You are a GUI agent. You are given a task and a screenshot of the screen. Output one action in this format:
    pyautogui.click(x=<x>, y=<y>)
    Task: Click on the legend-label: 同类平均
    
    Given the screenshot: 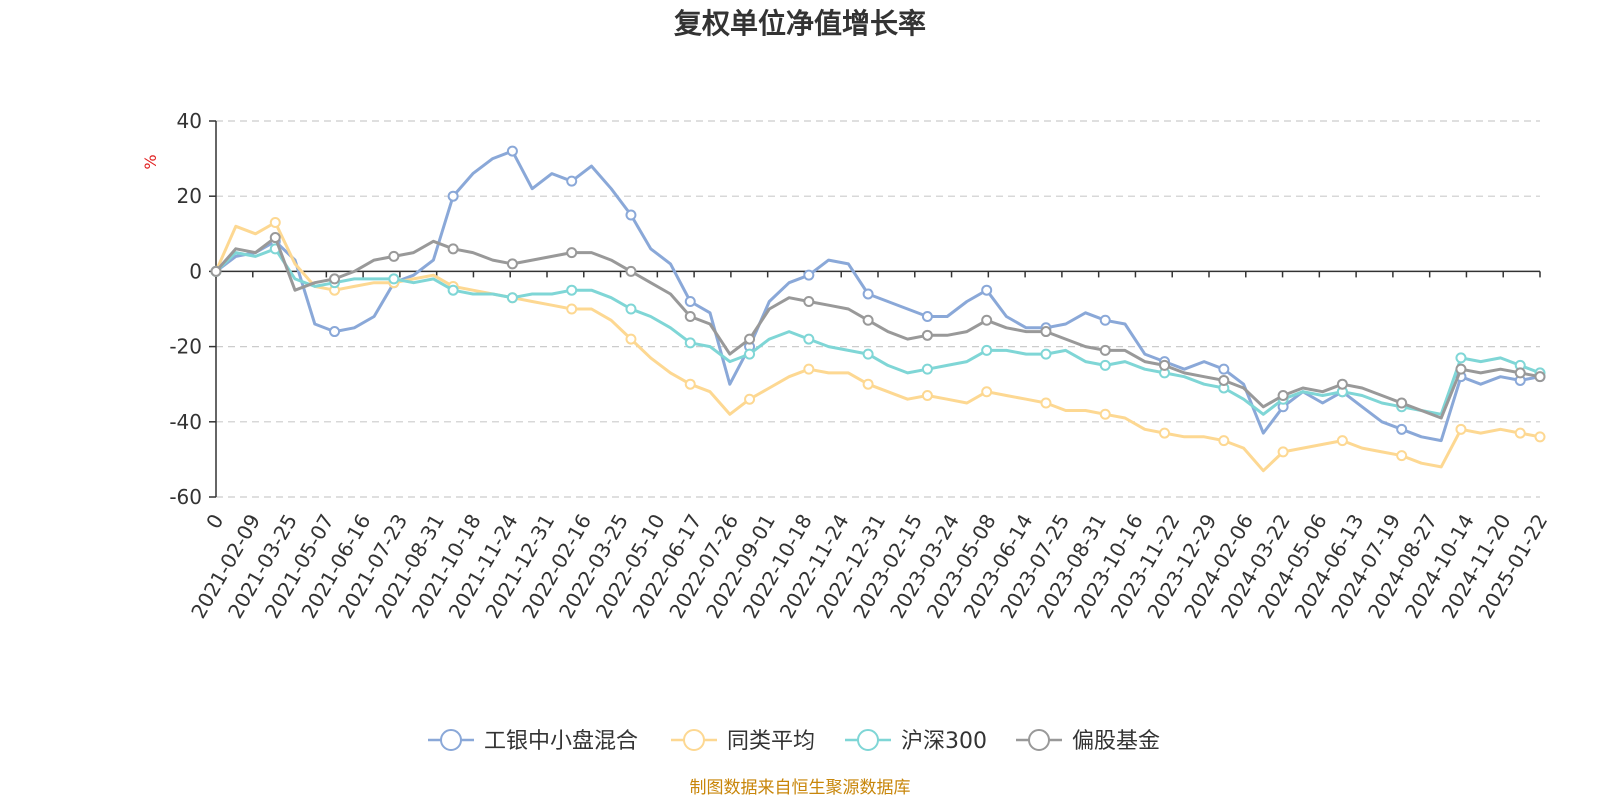 What is the action you would take?
    pyautogui.click(x=771, y=741)
    